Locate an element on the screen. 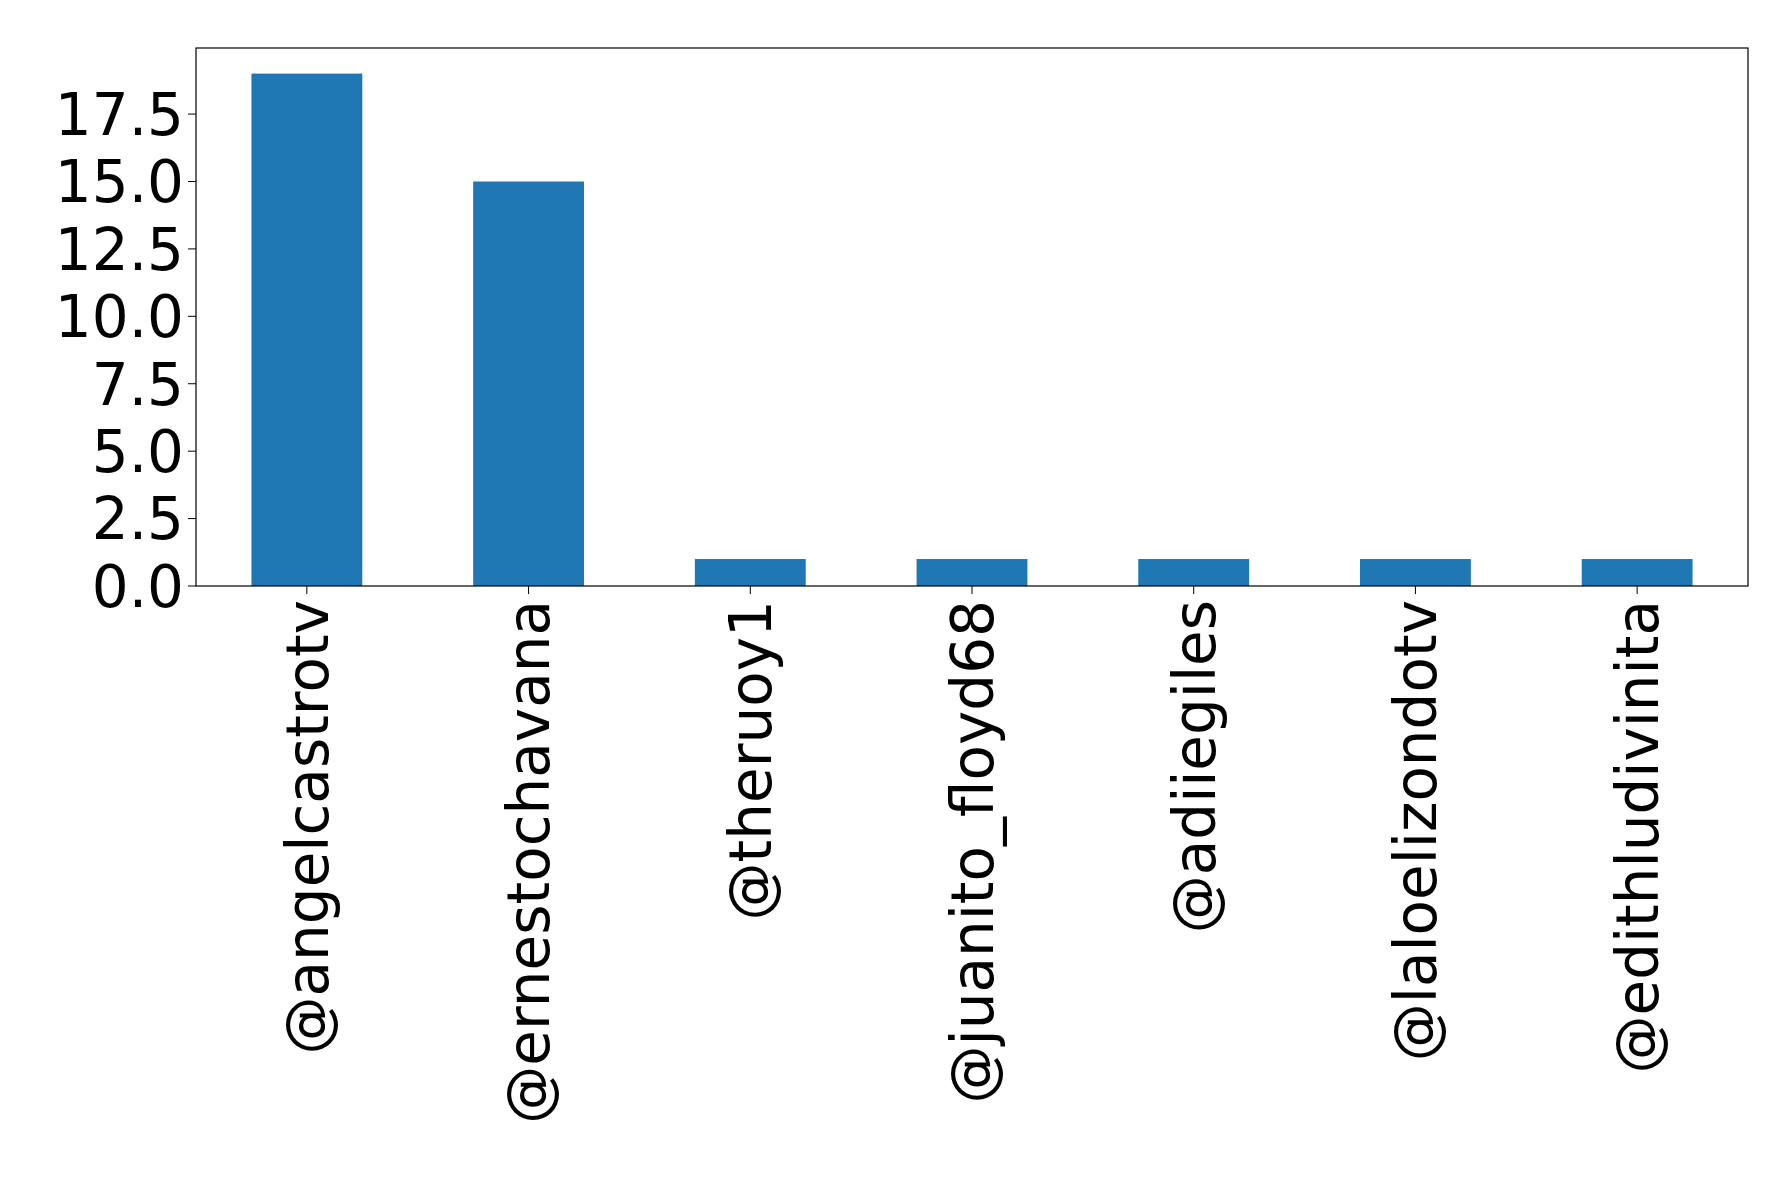 Image resolution: width=1778 pixels, height=1192 pixels. x-tick-label: @adiiegiles is located at coordinates (1194, 767).